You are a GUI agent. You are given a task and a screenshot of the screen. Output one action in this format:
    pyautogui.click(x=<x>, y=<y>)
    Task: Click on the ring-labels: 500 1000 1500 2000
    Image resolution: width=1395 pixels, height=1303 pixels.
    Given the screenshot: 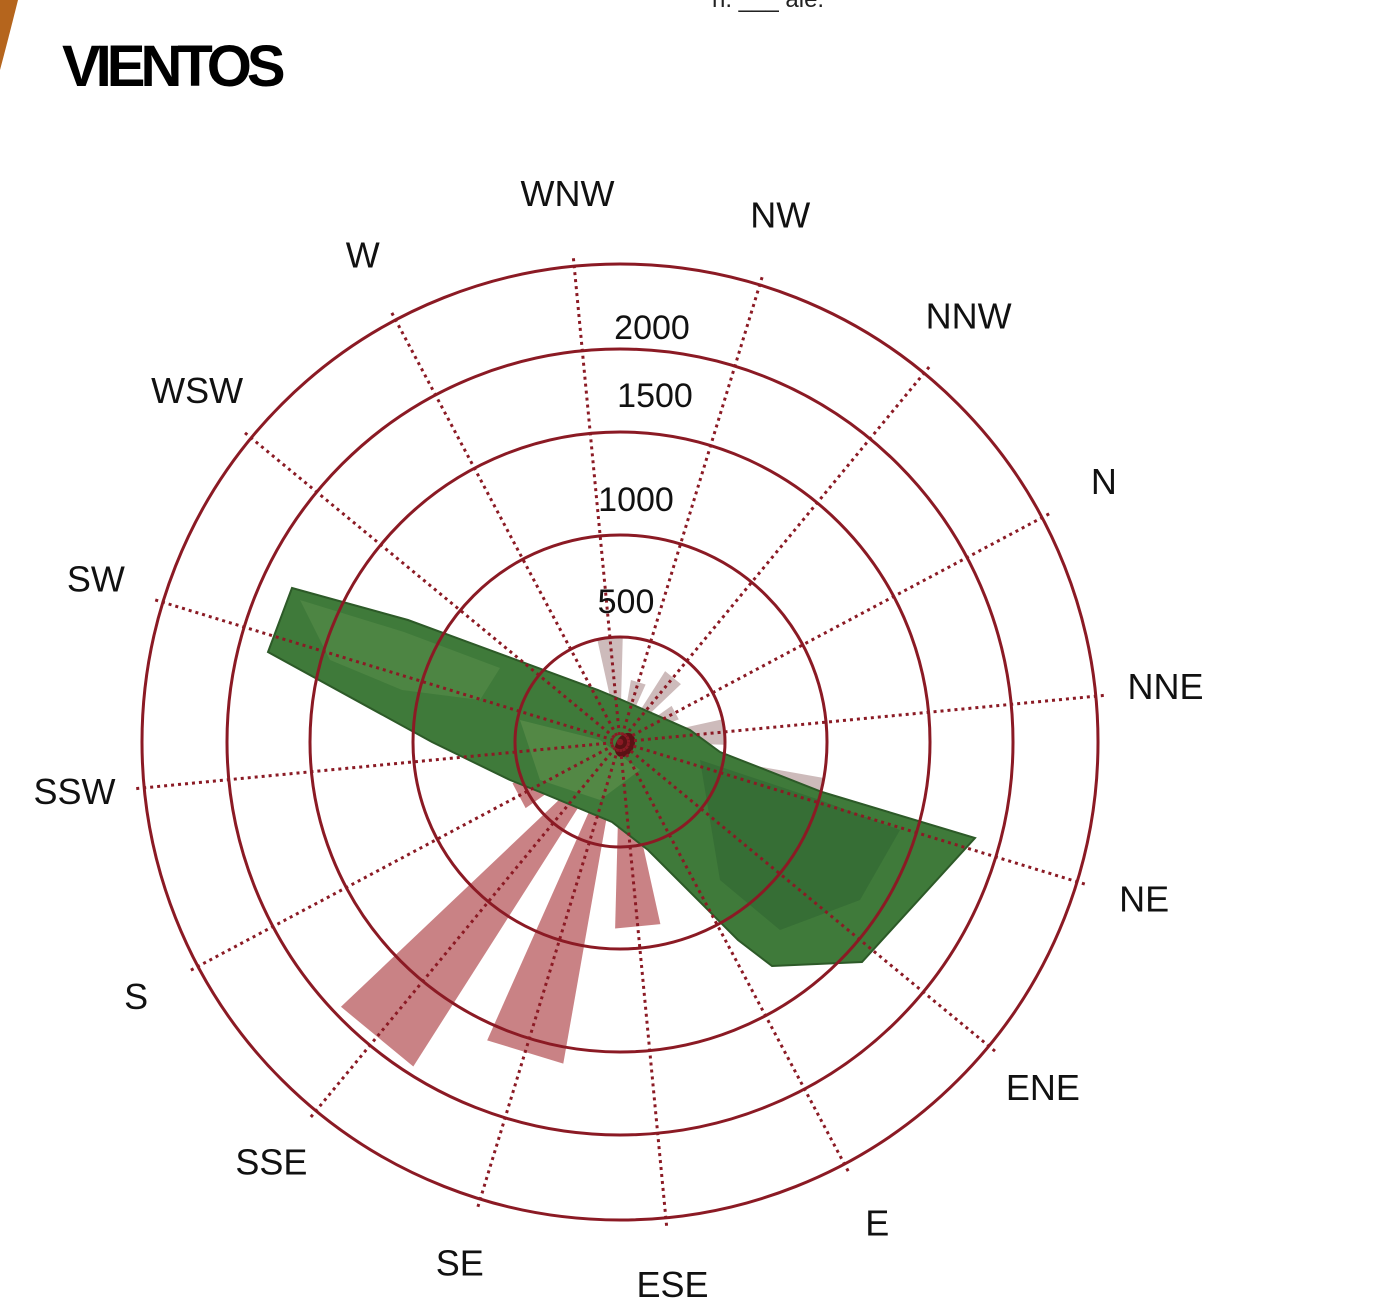 What is the action you would take?
    pyautogui.click(x=645, y=465)
    